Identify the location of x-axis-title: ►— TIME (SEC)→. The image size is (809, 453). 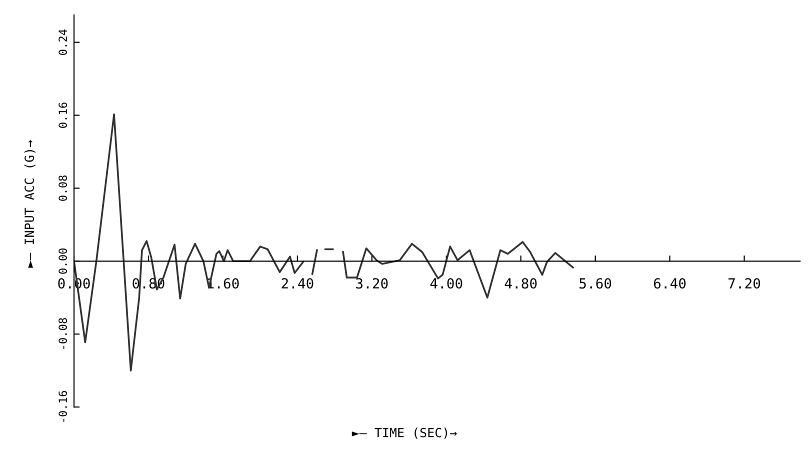
(404, 433).